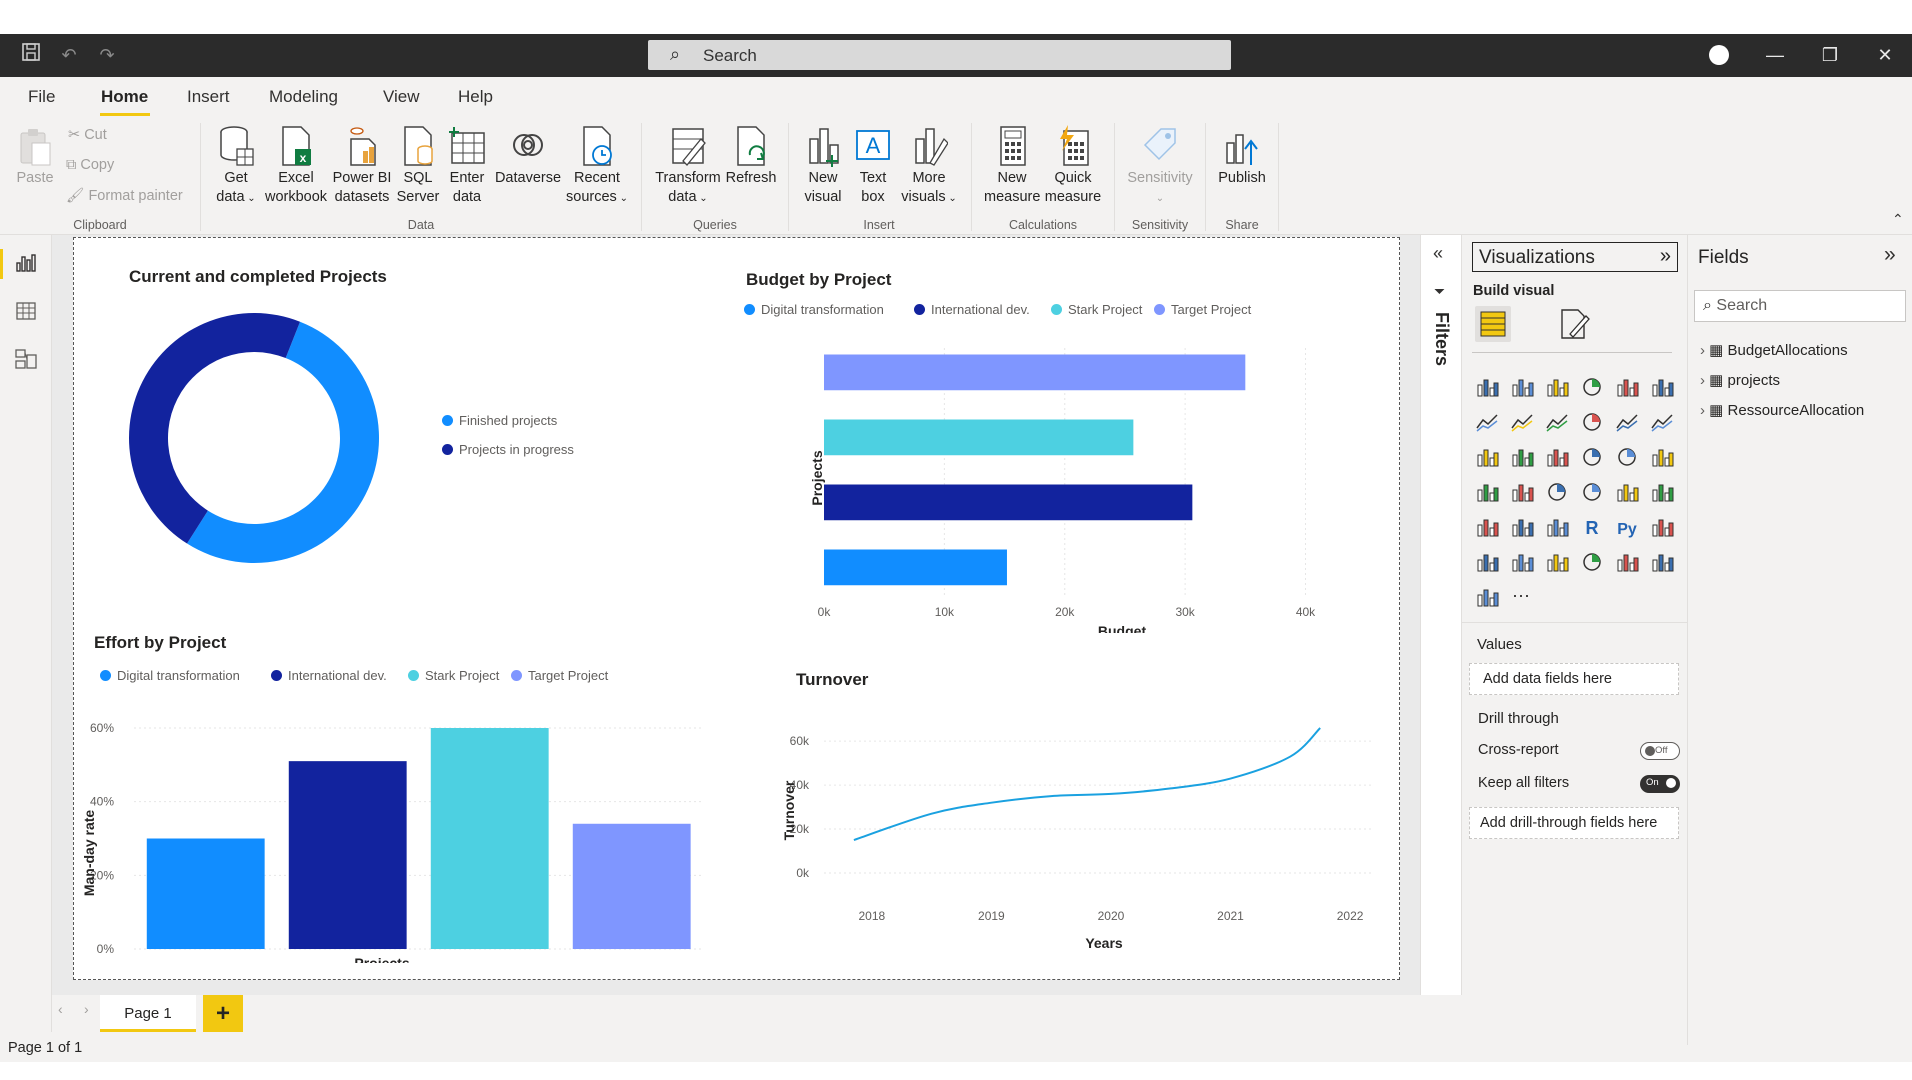  I want to click on viz-scatter-icon, so click(1558, 458).